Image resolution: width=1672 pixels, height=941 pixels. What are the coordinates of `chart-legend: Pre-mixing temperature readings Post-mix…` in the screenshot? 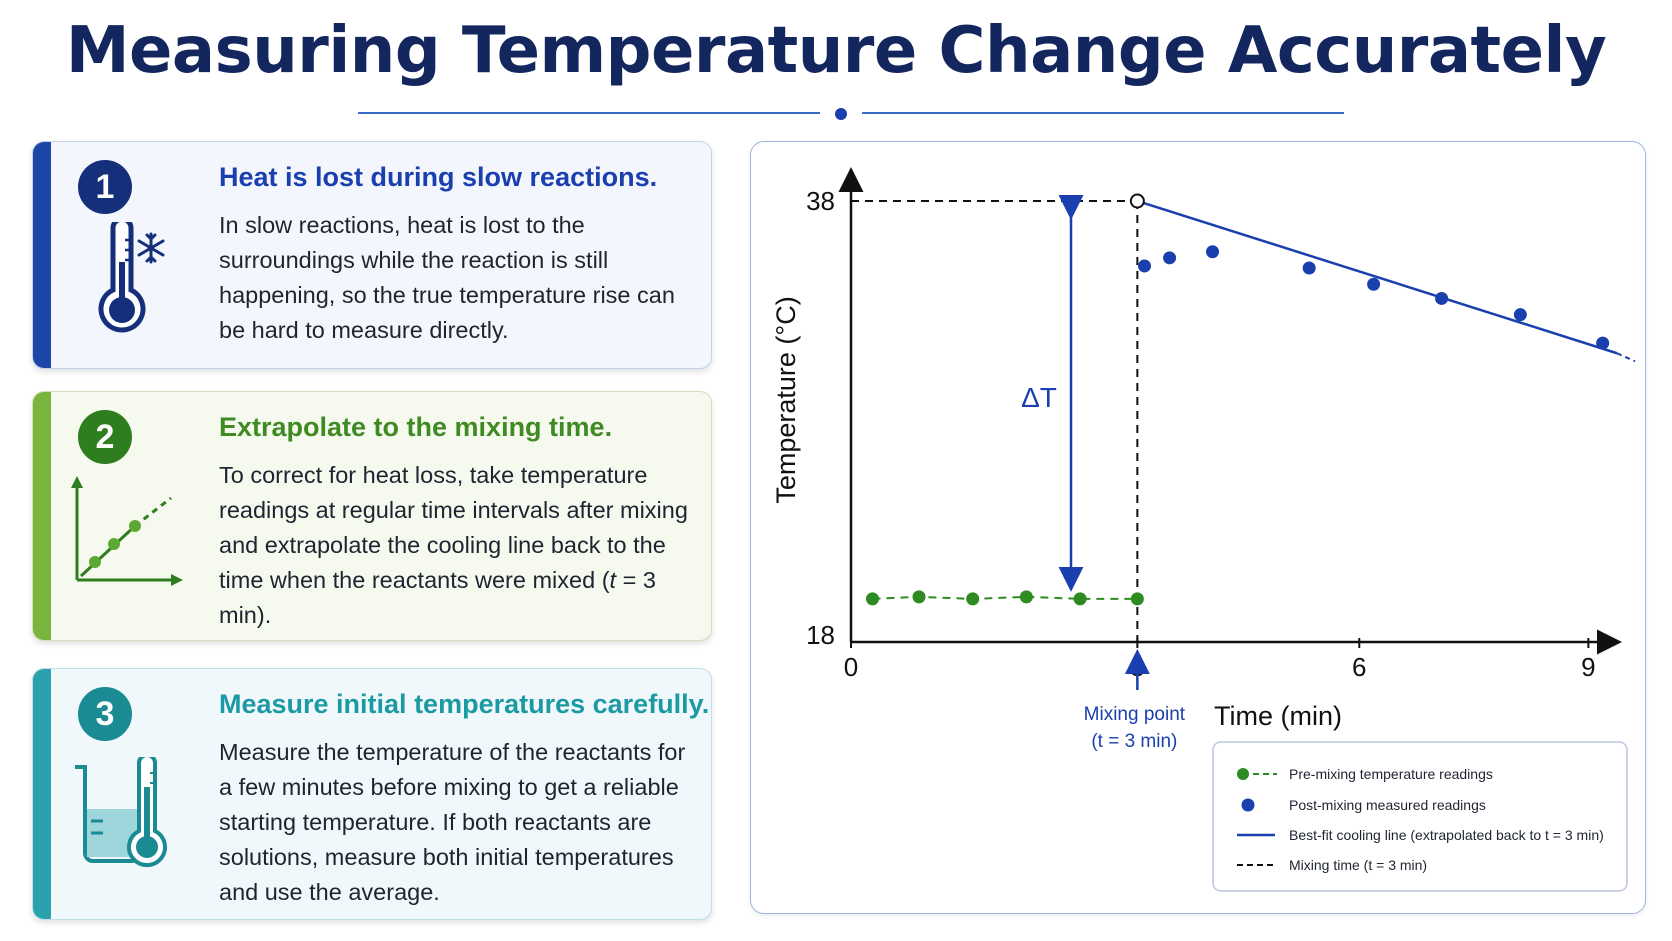 It's located at (1420, 816).